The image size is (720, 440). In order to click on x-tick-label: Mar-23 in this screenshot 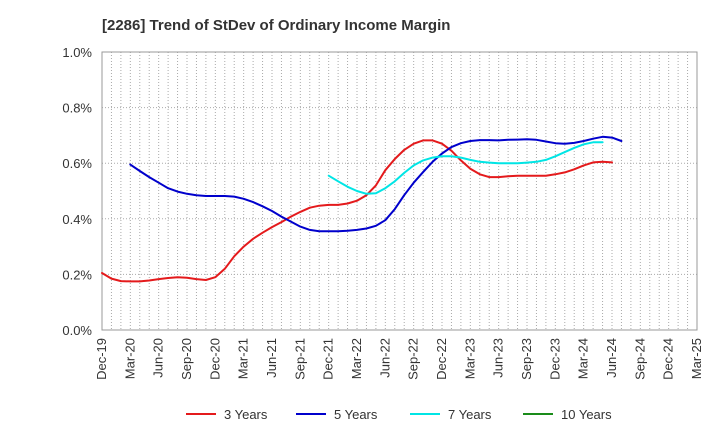, I will do `click(469, 358)`.